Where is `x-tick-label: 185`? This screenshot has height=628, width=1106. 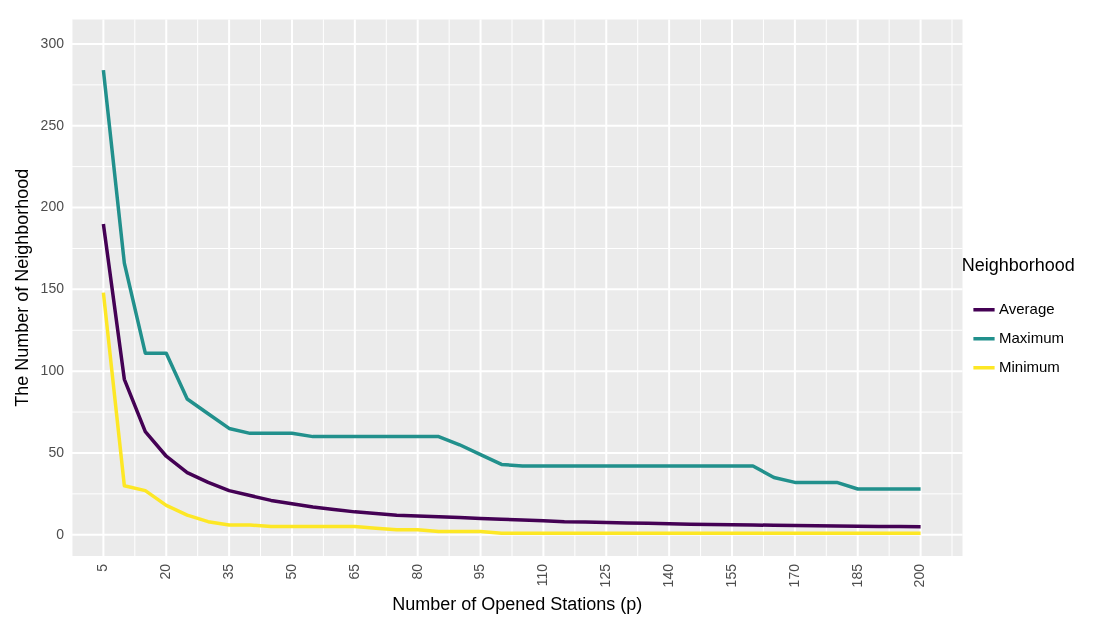 x-tick-label: 185 is located at coordinates (856, 575).